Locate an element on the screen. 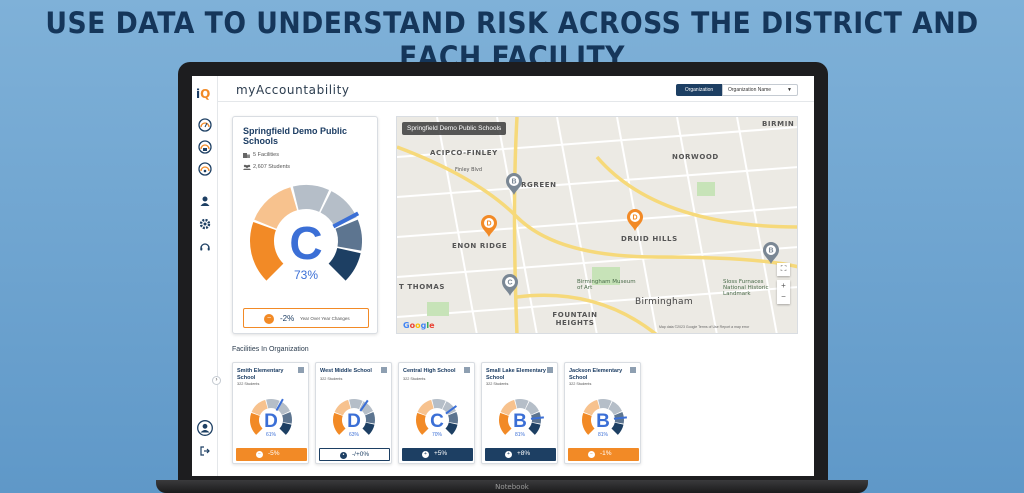 The height and width of the screenshot is (493, 1024). facility-grade-gauge: D 61% is located at coordinates (271, 418).